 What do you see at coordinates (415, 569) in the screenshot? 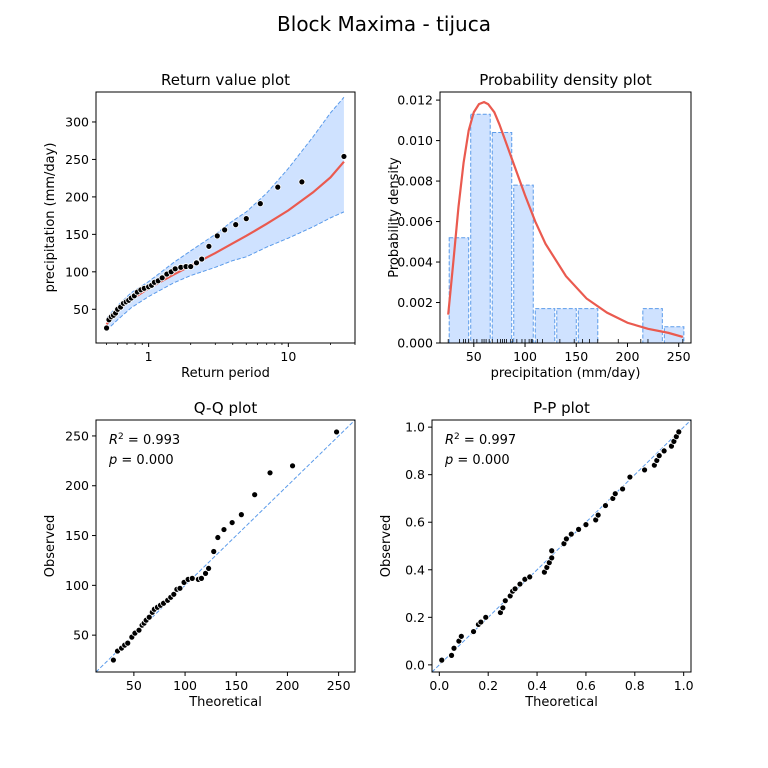
I see `y-tick-label: 0.4` at bounding box center [415, 569].